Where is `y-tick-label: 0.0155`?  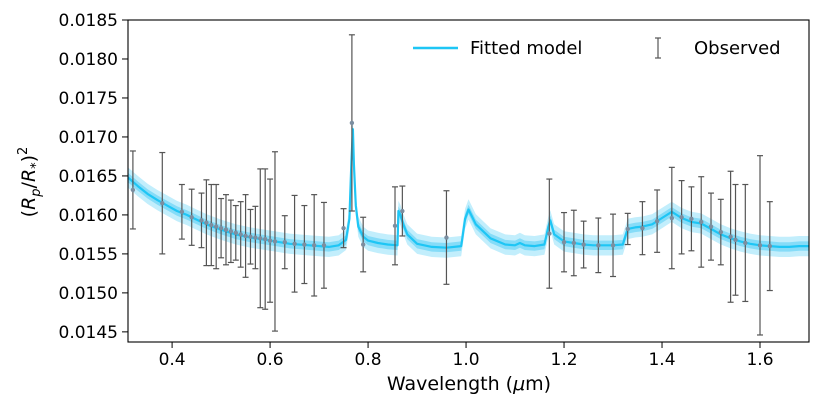
y-tick-label: 0.0155 is located at coordinates (88, 255).